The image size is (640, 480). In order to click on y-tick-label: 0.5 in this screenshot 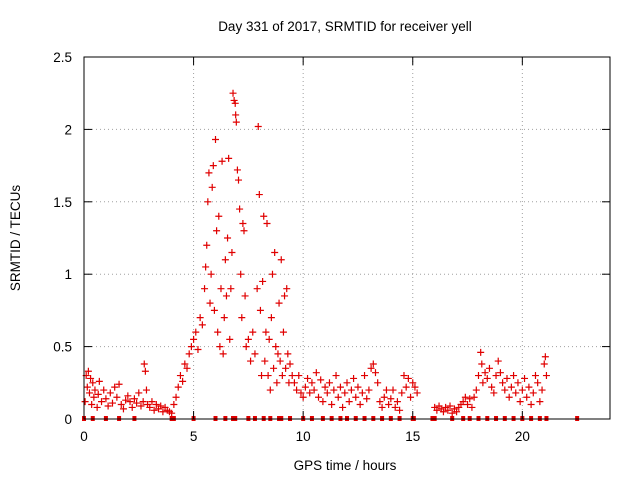, I will do `click(62, 347)`.